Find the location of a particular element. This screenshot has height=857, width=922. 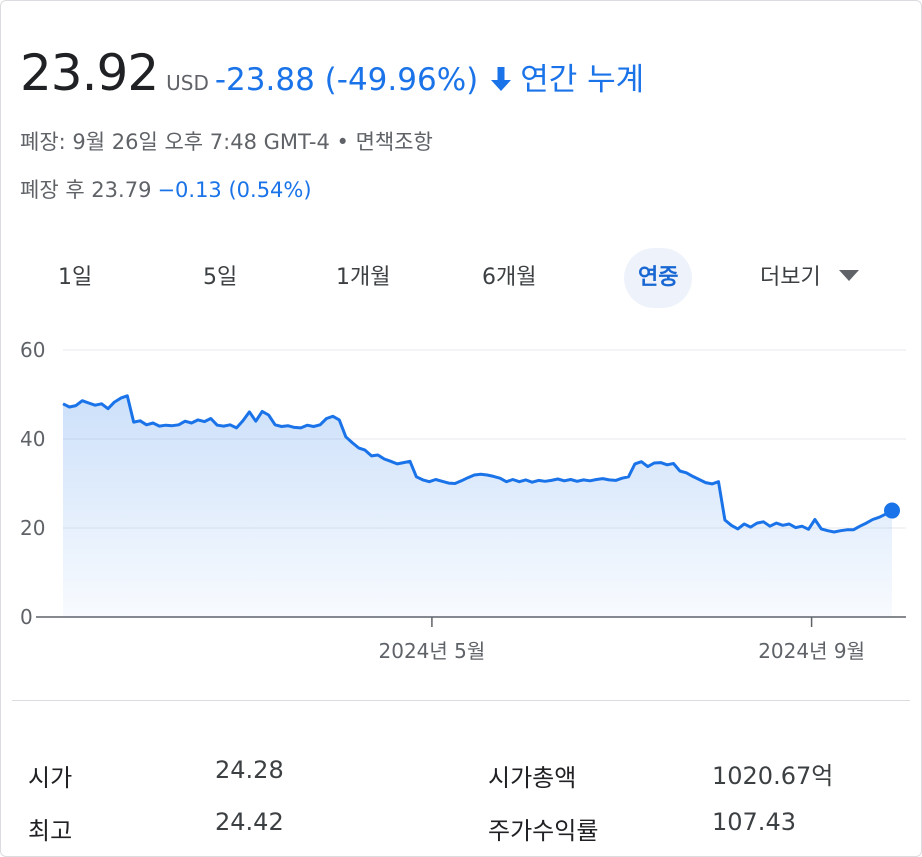

currency-label: USD is located at coordinates (187, 83).